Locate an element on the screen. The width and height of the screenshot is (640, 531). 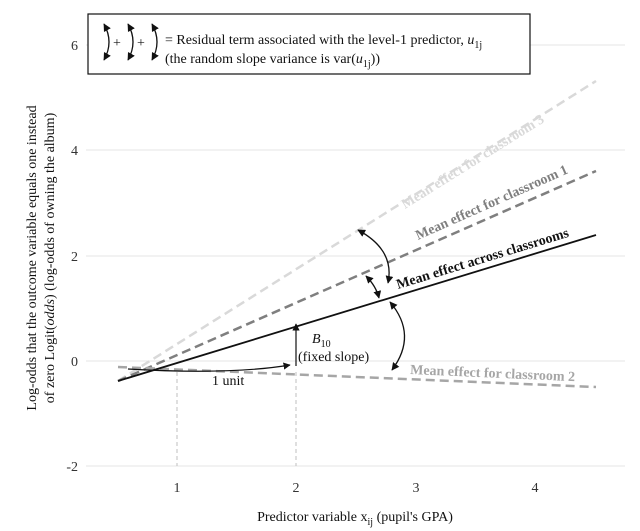
y-tick-4: 4 is located at coordinates (74, 151).